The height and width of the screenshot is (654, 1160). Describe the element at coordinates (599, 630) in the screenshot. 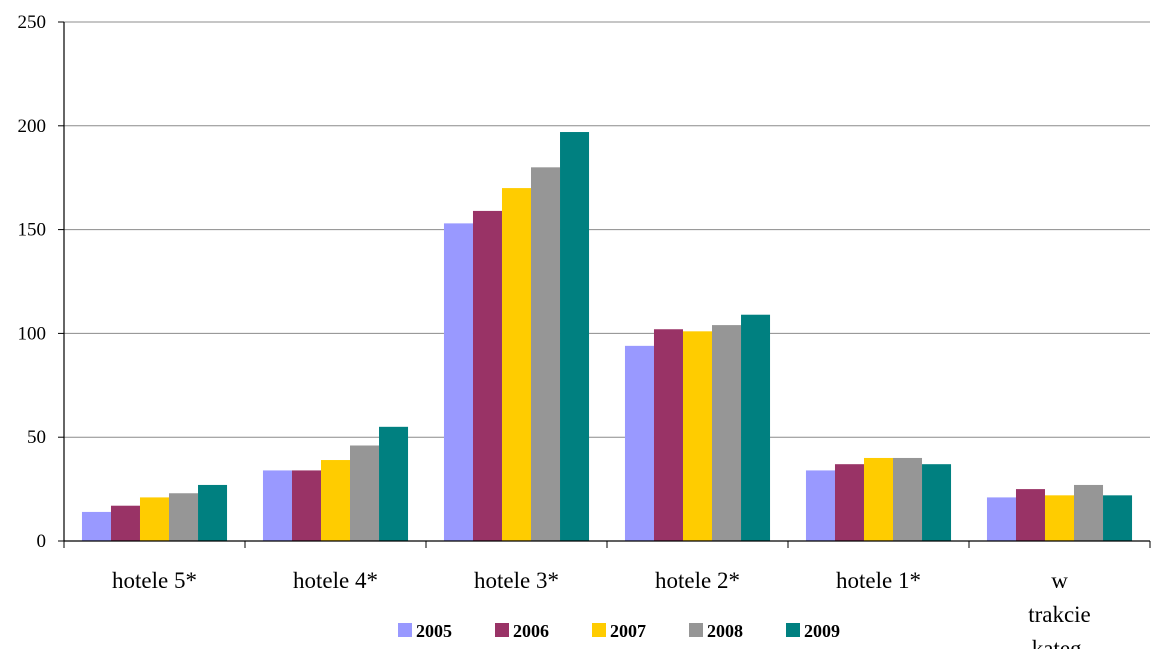

I see `legend-swatch-2007` at that location.